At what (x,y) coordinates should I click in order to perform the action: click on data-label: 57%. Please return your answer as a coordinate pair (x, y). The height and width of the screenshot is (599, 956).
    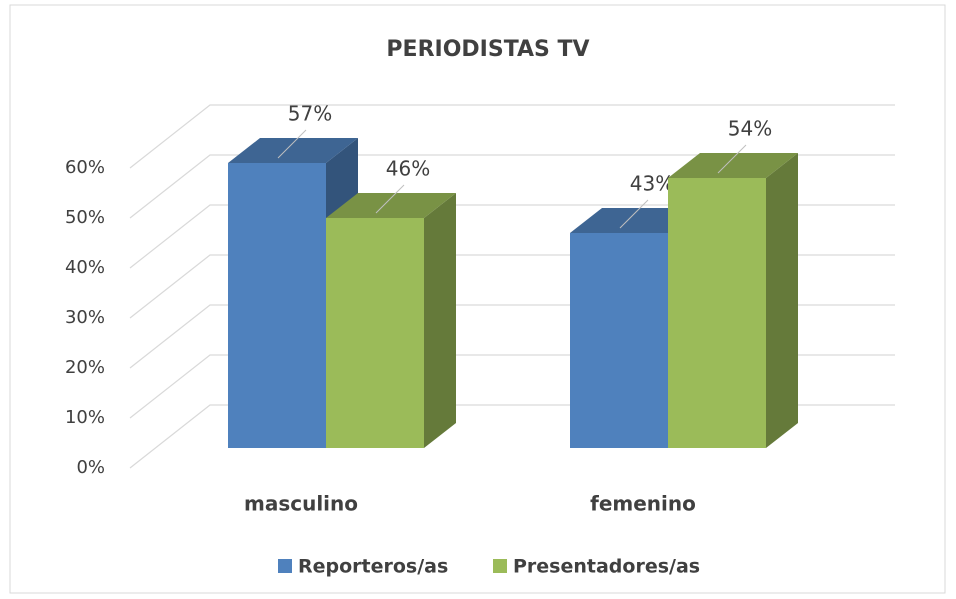
    Looking at the image, I should click on (310, 114).